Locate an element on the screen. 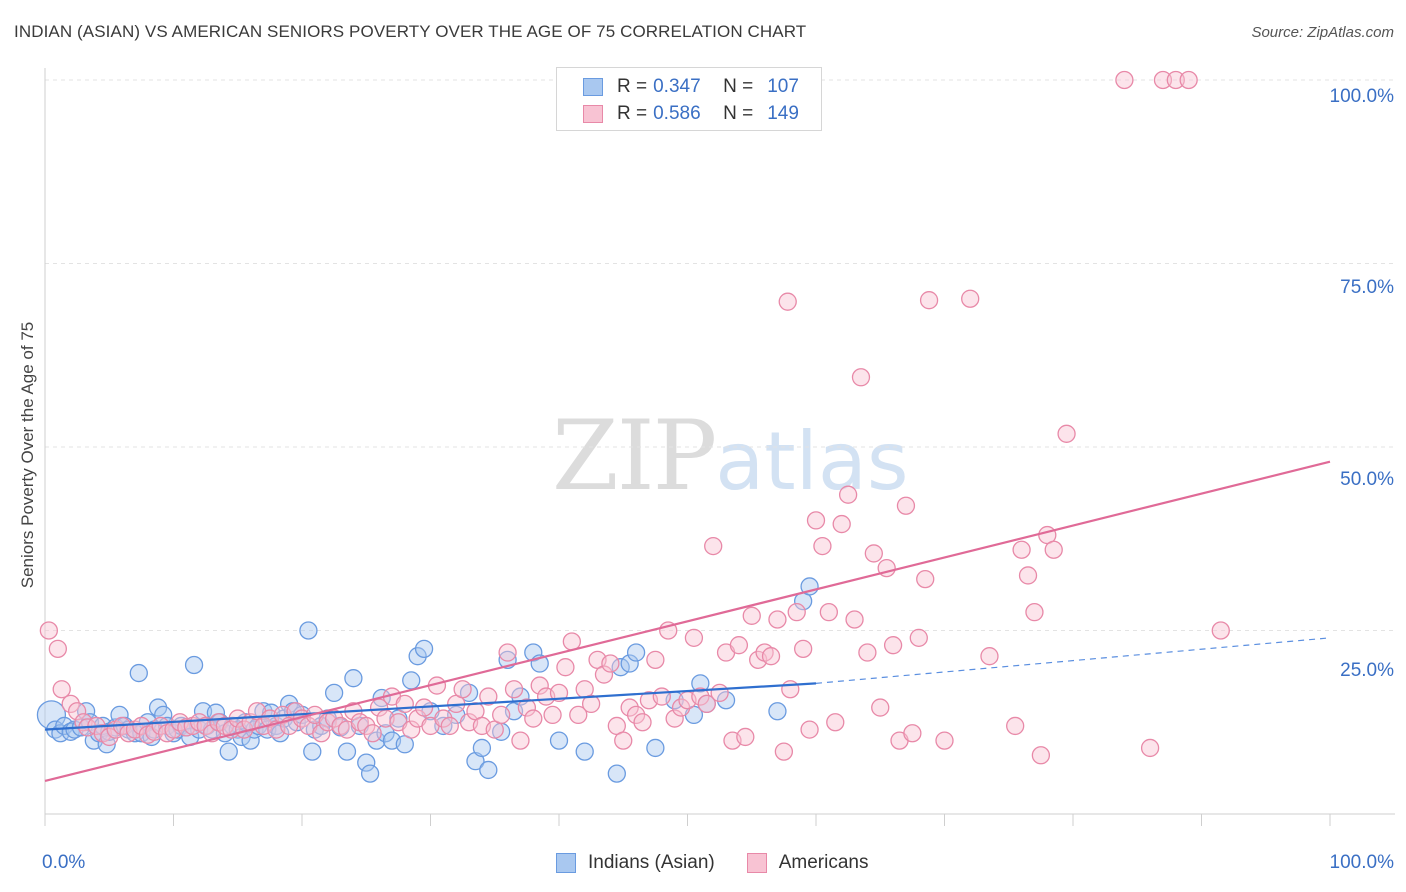 This screenshot has width=1406, height=892. y-tick-50: 50.0% is located at coordinates (1367, 479).